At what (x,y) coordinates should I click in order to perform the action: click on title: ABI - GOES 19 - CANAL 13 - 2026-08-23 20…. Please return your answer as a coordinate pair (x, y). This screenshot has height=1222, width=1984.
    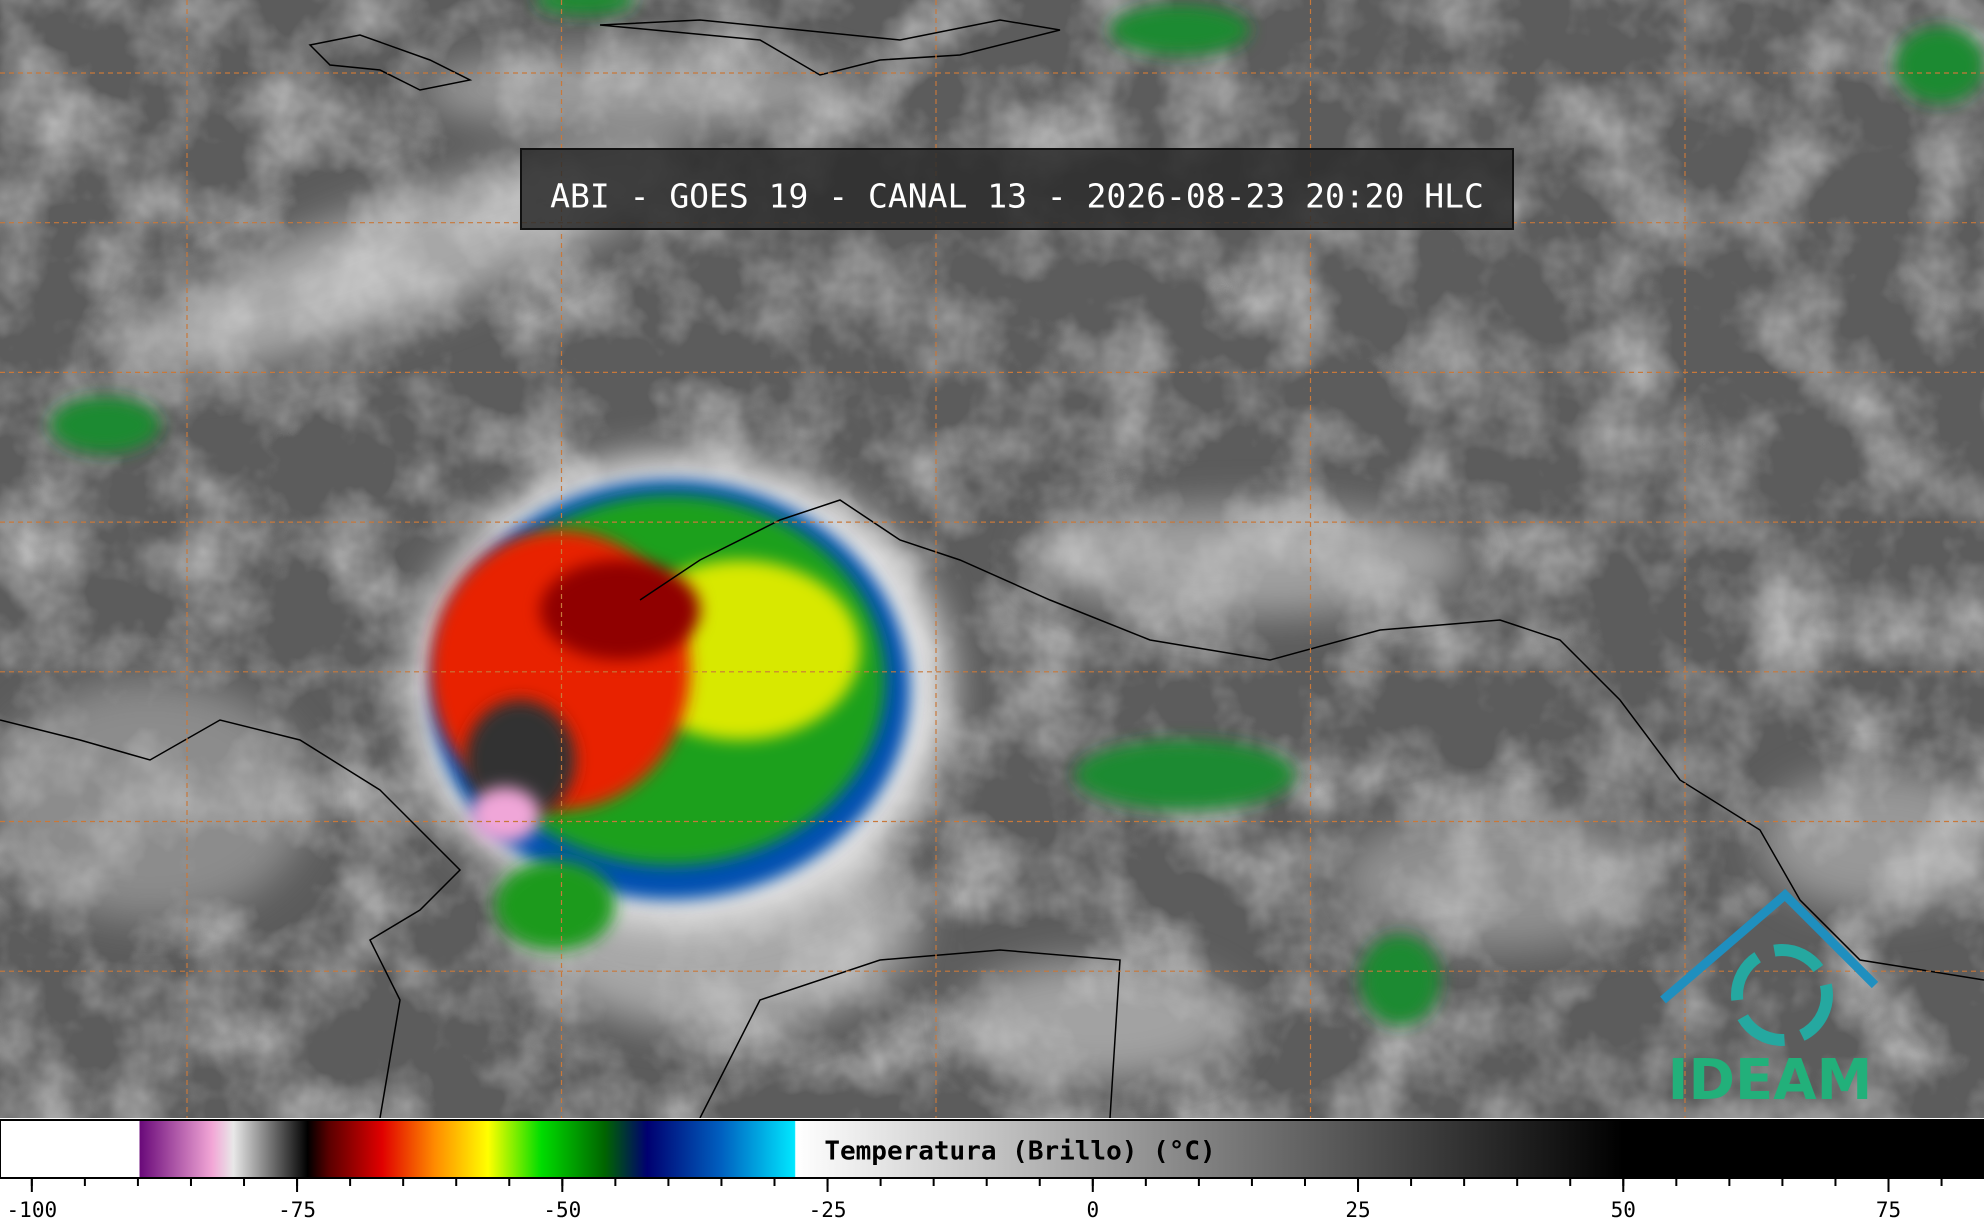
    Looking at the image, I should click on (1017, 196).